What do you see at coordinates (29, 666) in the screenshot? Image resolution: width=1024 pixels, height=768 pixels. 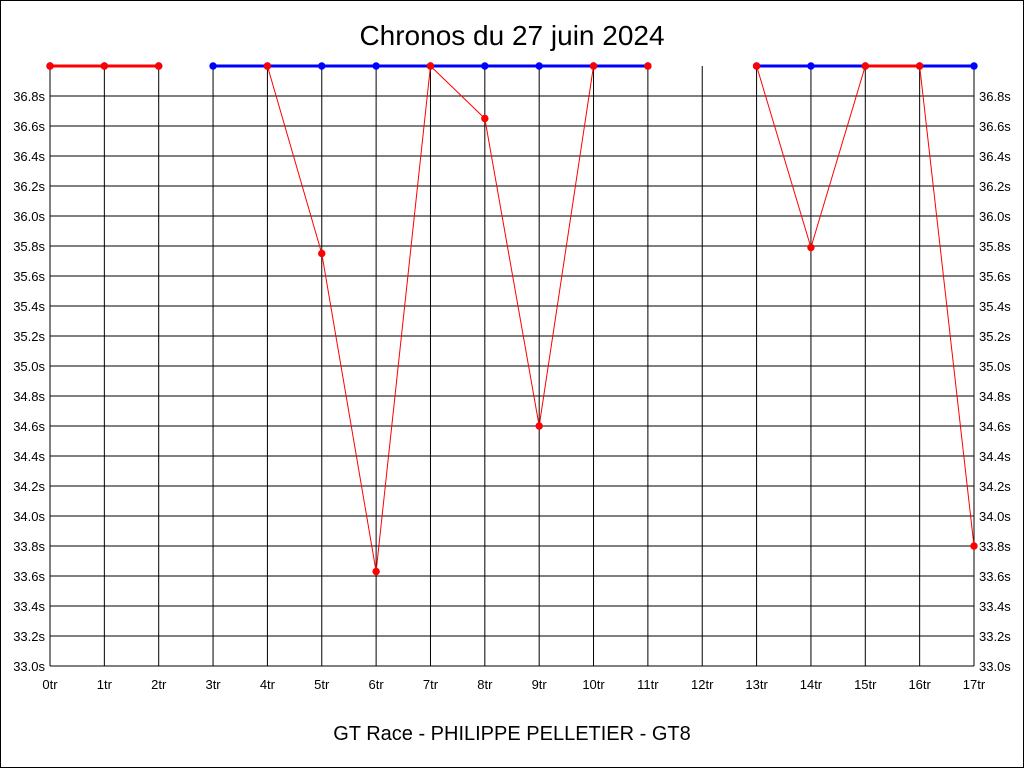 I see `y-tick-label-left: 33.0s` at bounding box center [29, 666].